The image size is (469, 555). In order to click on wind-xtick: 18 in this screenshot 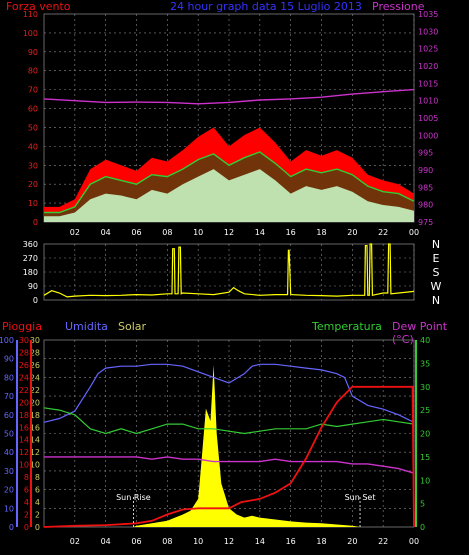, I will do `click(321, 232)`.